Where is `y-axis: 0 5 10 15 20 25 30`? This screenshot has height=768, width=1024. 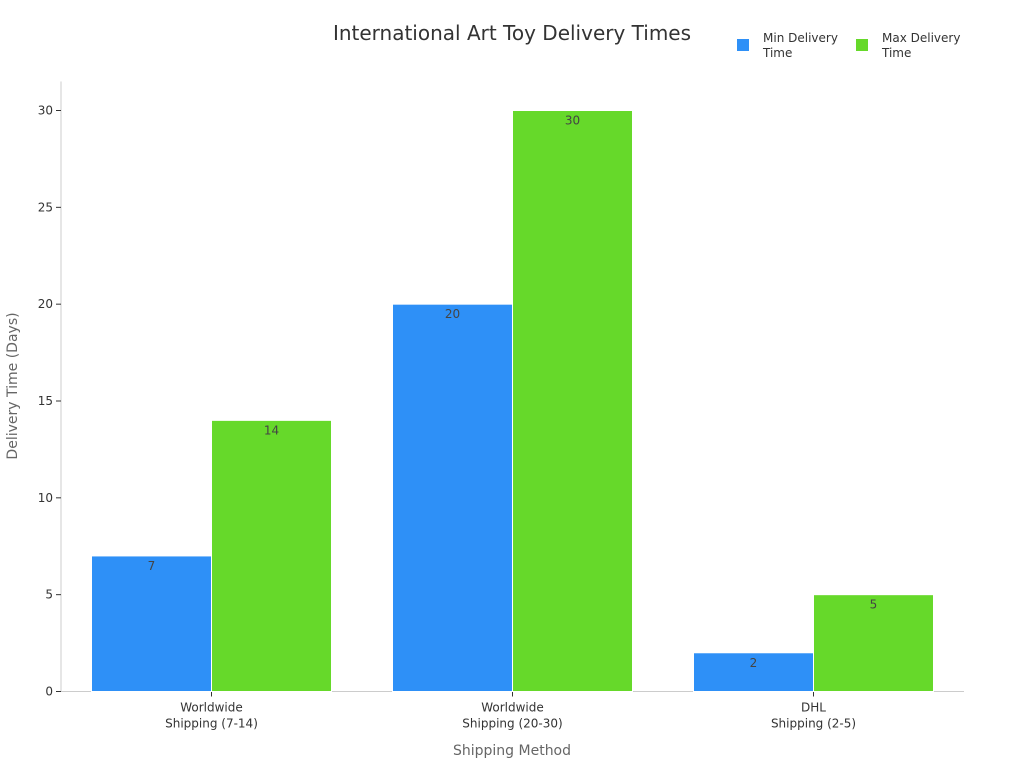
y-axis: 0 5 10 15 20 25 30 is located at coordinates (50, 390).